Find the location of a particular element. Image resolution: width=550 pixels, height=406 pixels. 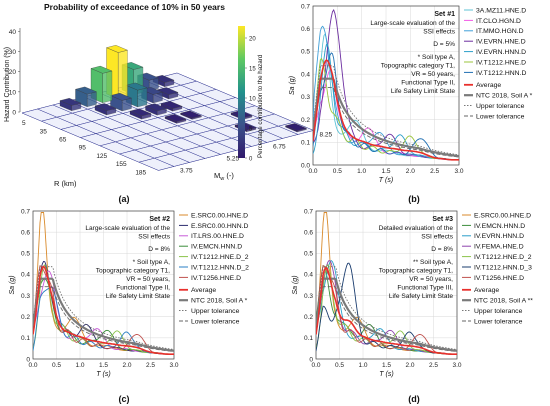

legend-label: E.SRC0.00.HNN.D is located at coordinates (220, 226).